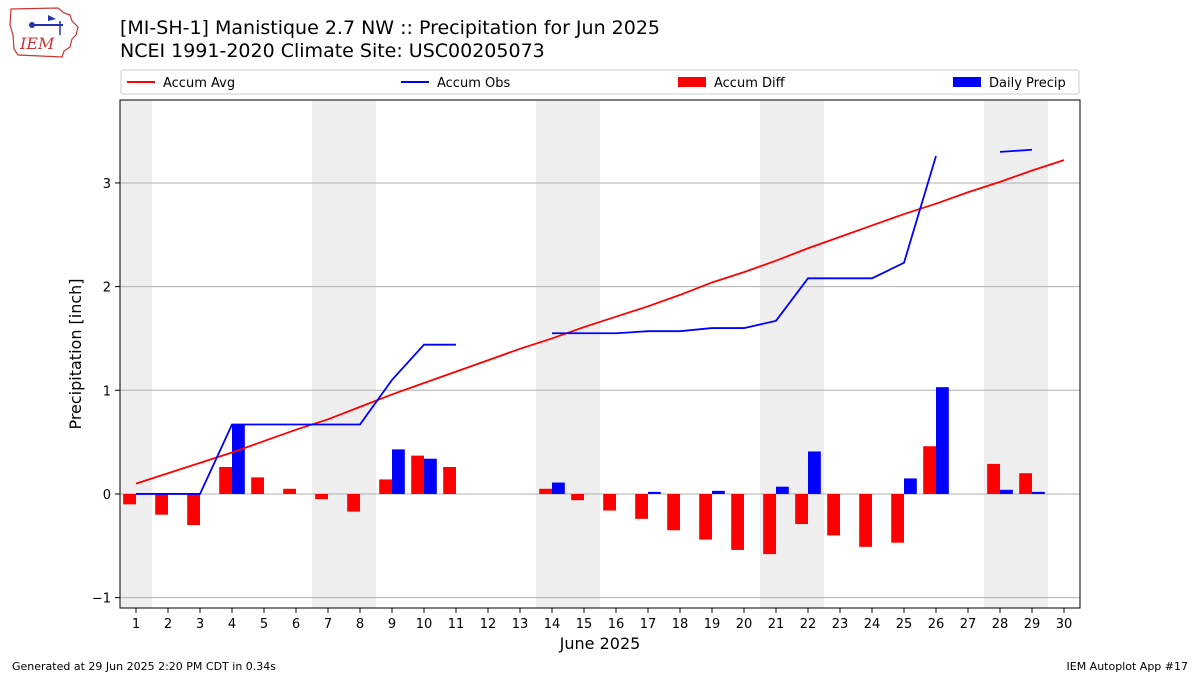  I want to click on y-tick-label: 1, so click(107, 391).